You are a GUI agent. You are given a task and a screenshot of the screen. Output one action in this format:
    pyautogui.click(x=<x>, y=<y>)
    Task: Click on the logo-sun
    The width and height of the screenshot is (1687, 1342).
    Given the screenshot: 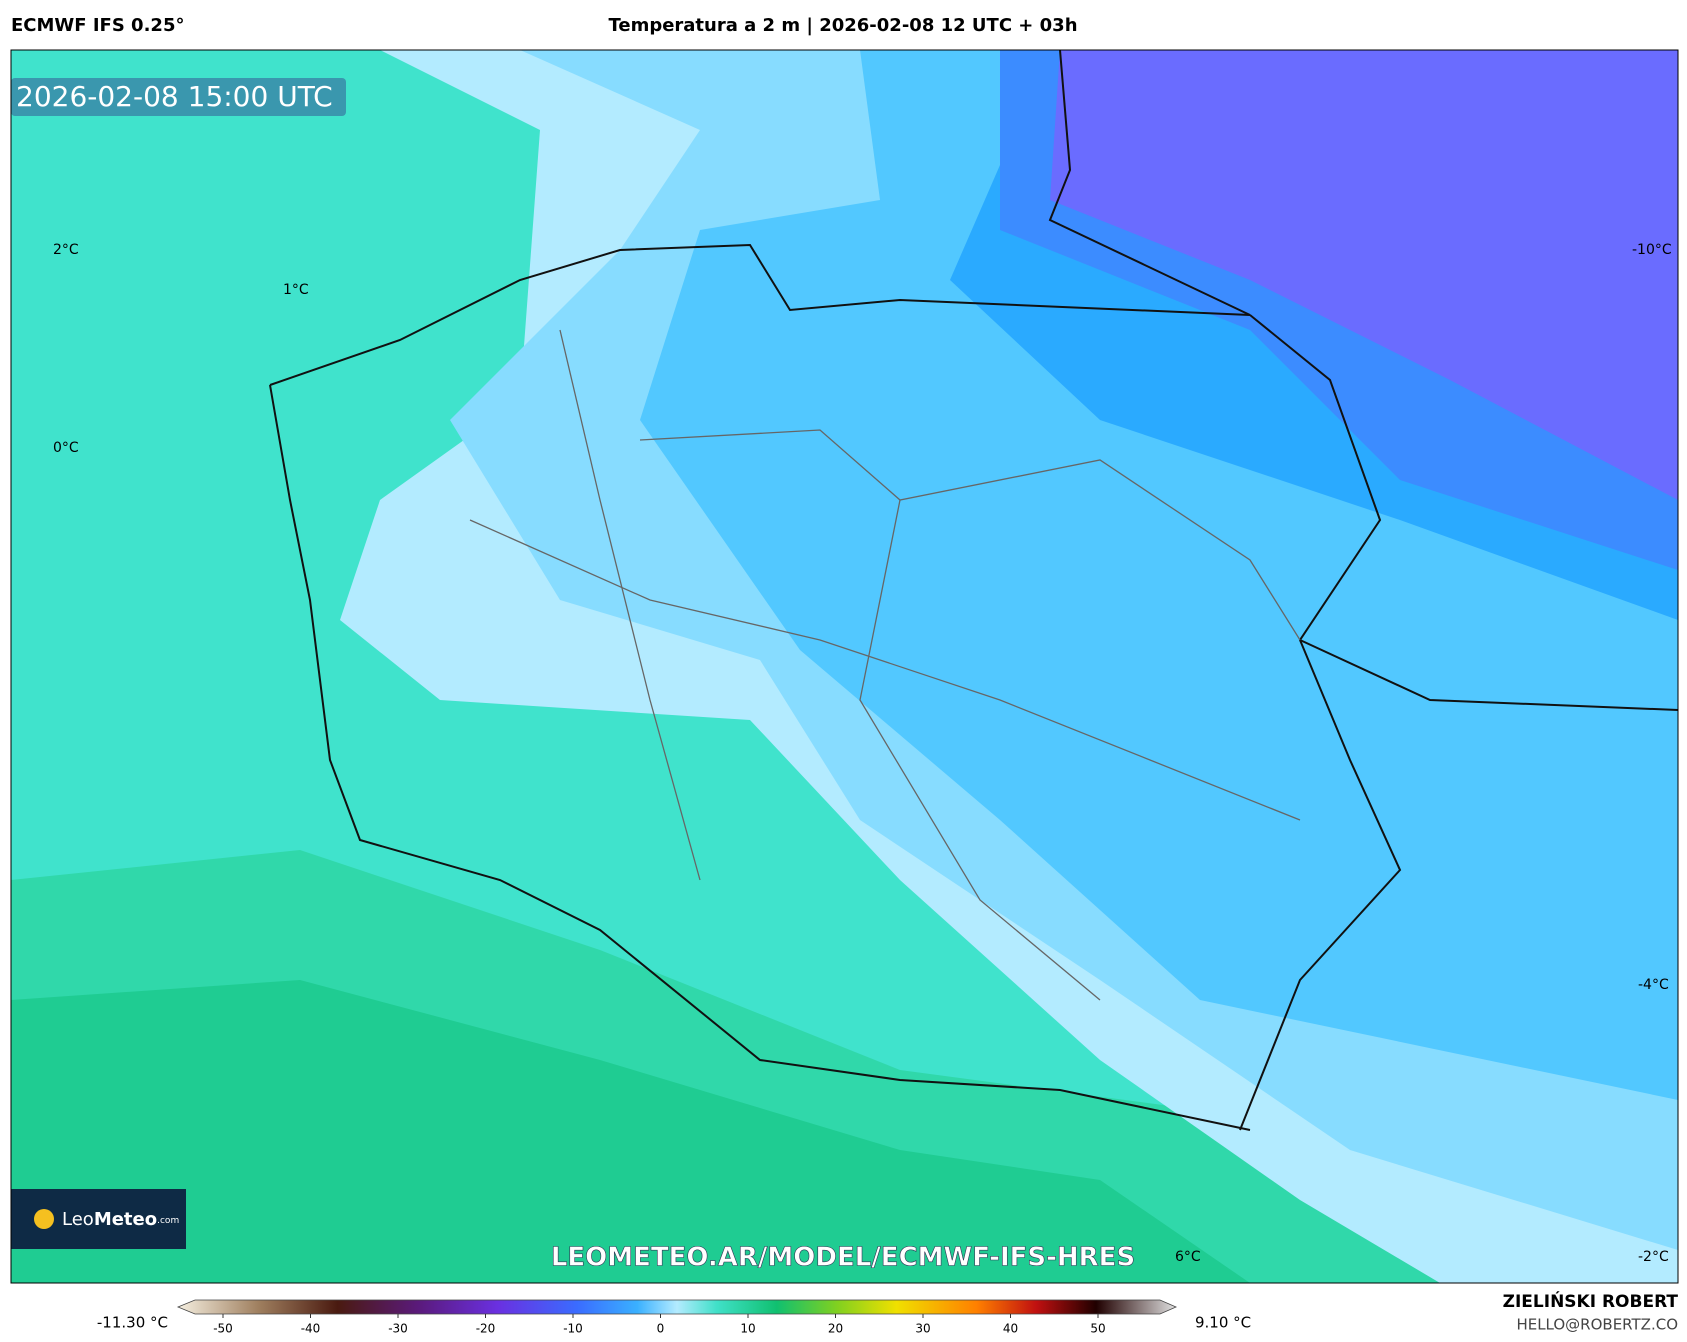 What is the action you would take?
    pyautogui.click(x=44, y=1219)
    